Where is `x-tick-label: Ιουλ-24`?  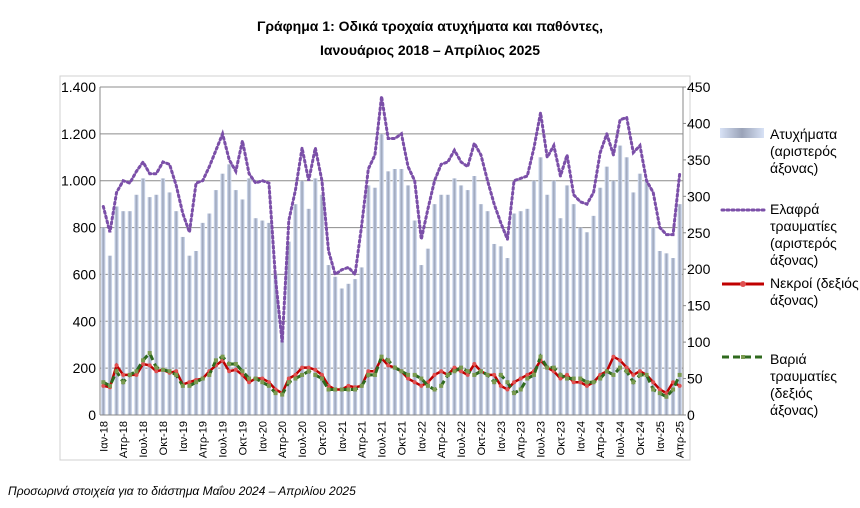 x-tick-label: Ιουλ-24 is located at coordinates (621, 439).